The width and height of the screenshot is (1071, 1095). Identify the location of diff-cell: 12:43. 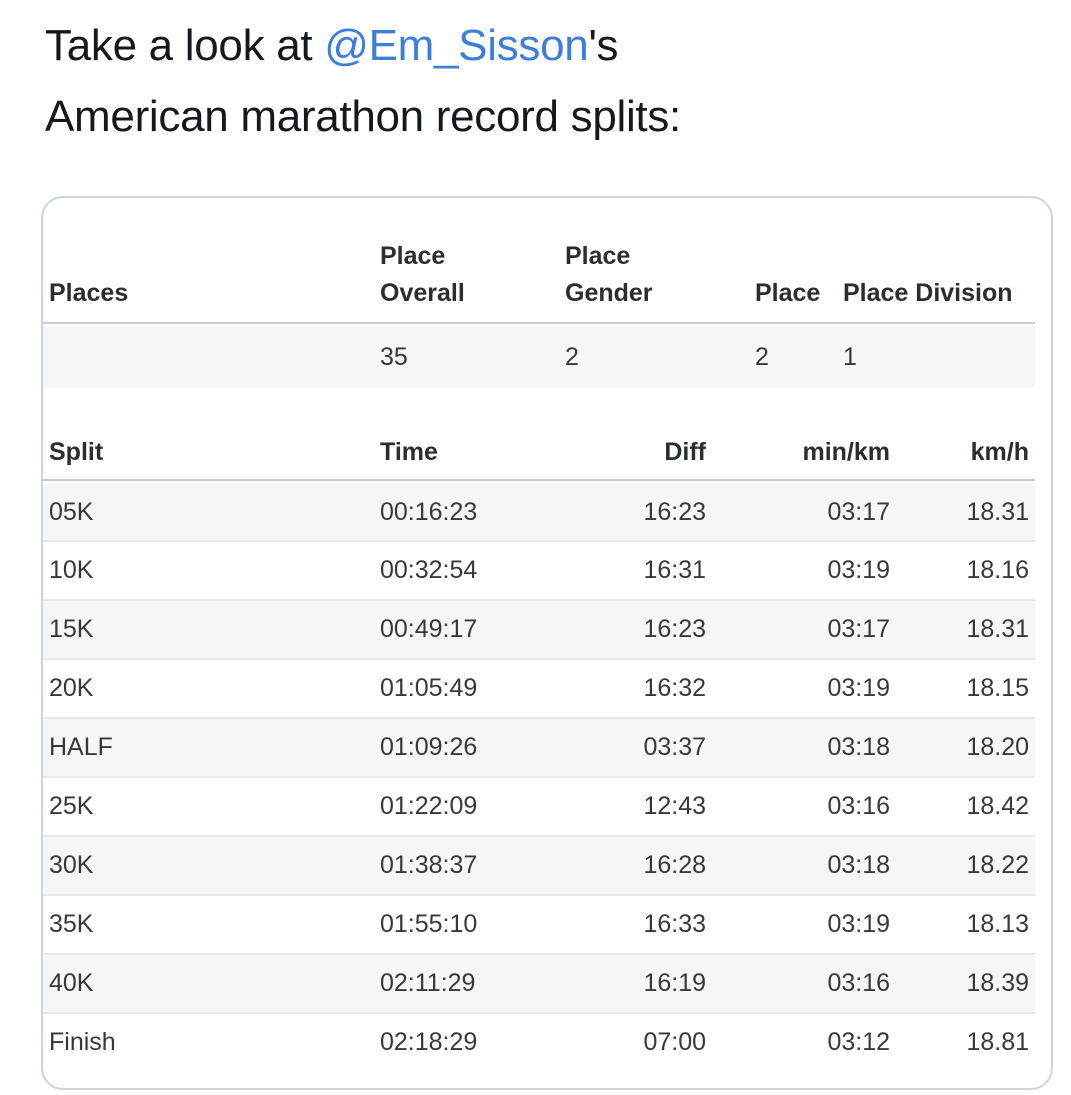
(644, 805).